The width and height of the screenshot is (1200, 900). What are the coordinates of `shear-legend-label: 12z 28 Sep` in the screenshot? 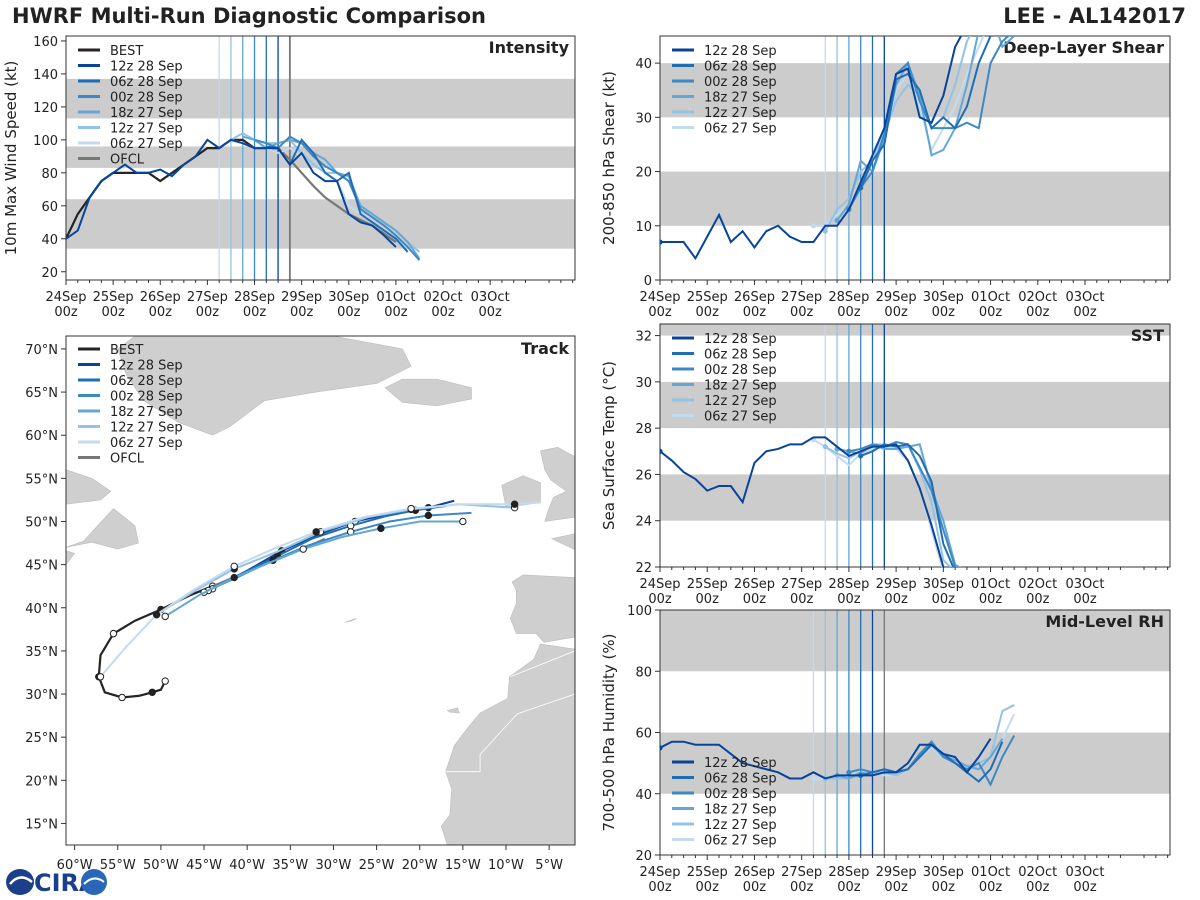 It's located at (740, 51).